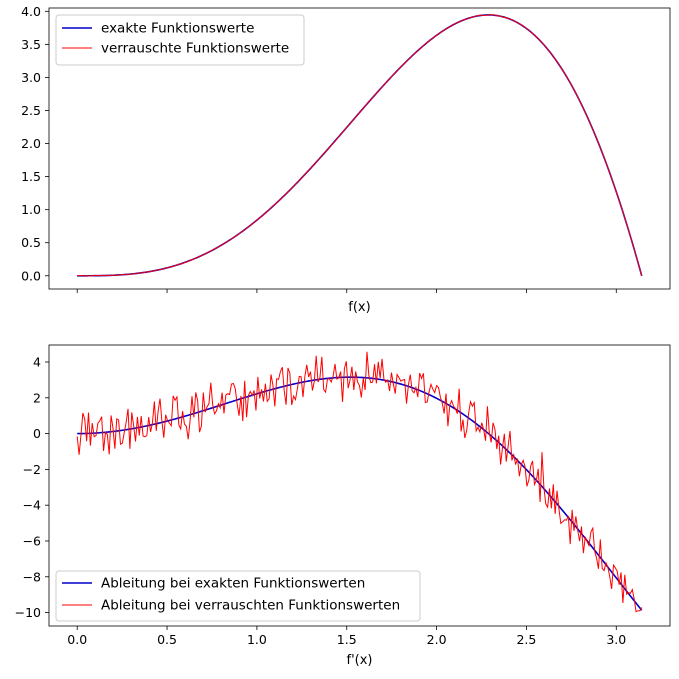 This screenshot has width=679, height=679. Describe the element at coordinates (32, 540) in the screenshot. I see `bottom-y-tick-label: −6` at that location.